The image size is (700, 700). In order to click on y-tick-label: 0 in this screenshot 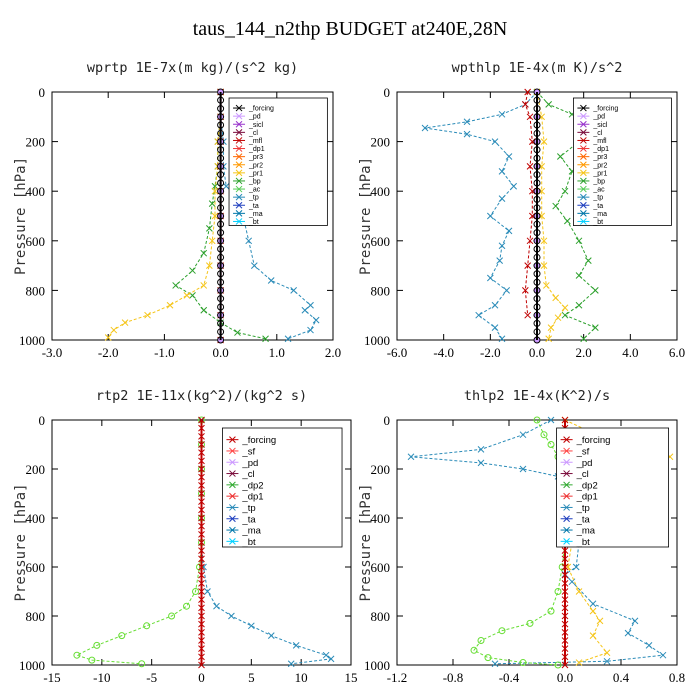, I will do `click(42, 420)`.